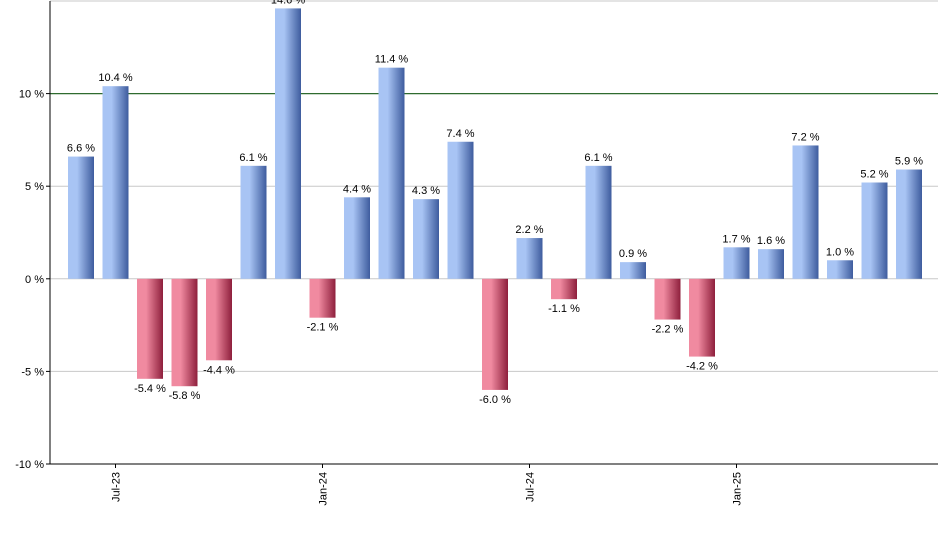 Image resolution: width=940 pixels, height=550 pixels. What do you see at coordinates (150, 389) in the screenshot?
I see `data-label: -5.4 %` at bounding box center [150, 389].